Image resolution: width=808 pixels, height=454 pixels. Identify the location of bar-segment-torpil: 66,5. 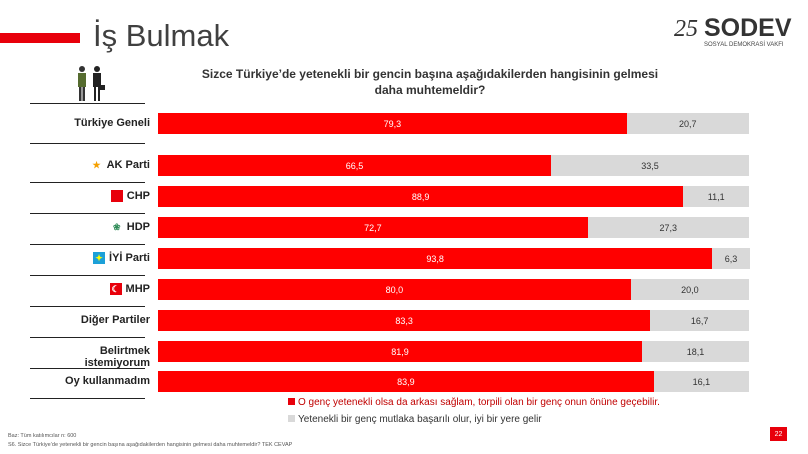
(354, 165).